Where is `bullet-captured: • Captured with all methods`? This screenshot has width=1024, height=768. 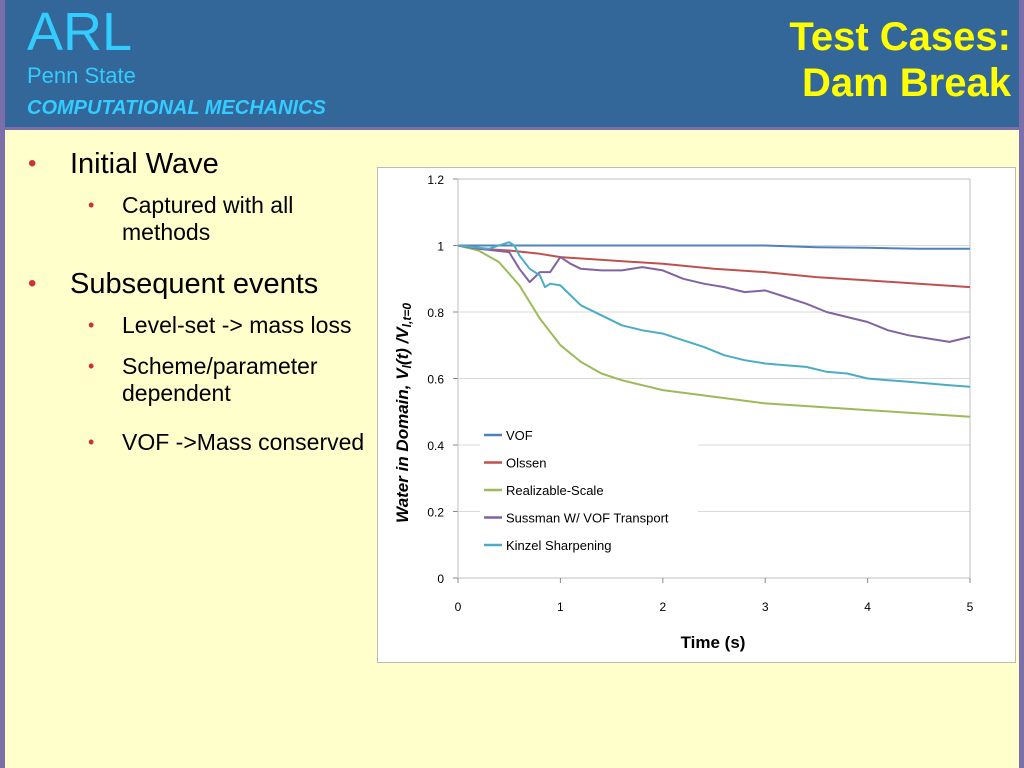
bullet-captured: • Captured with all methods is located at coordinates (233, 219).